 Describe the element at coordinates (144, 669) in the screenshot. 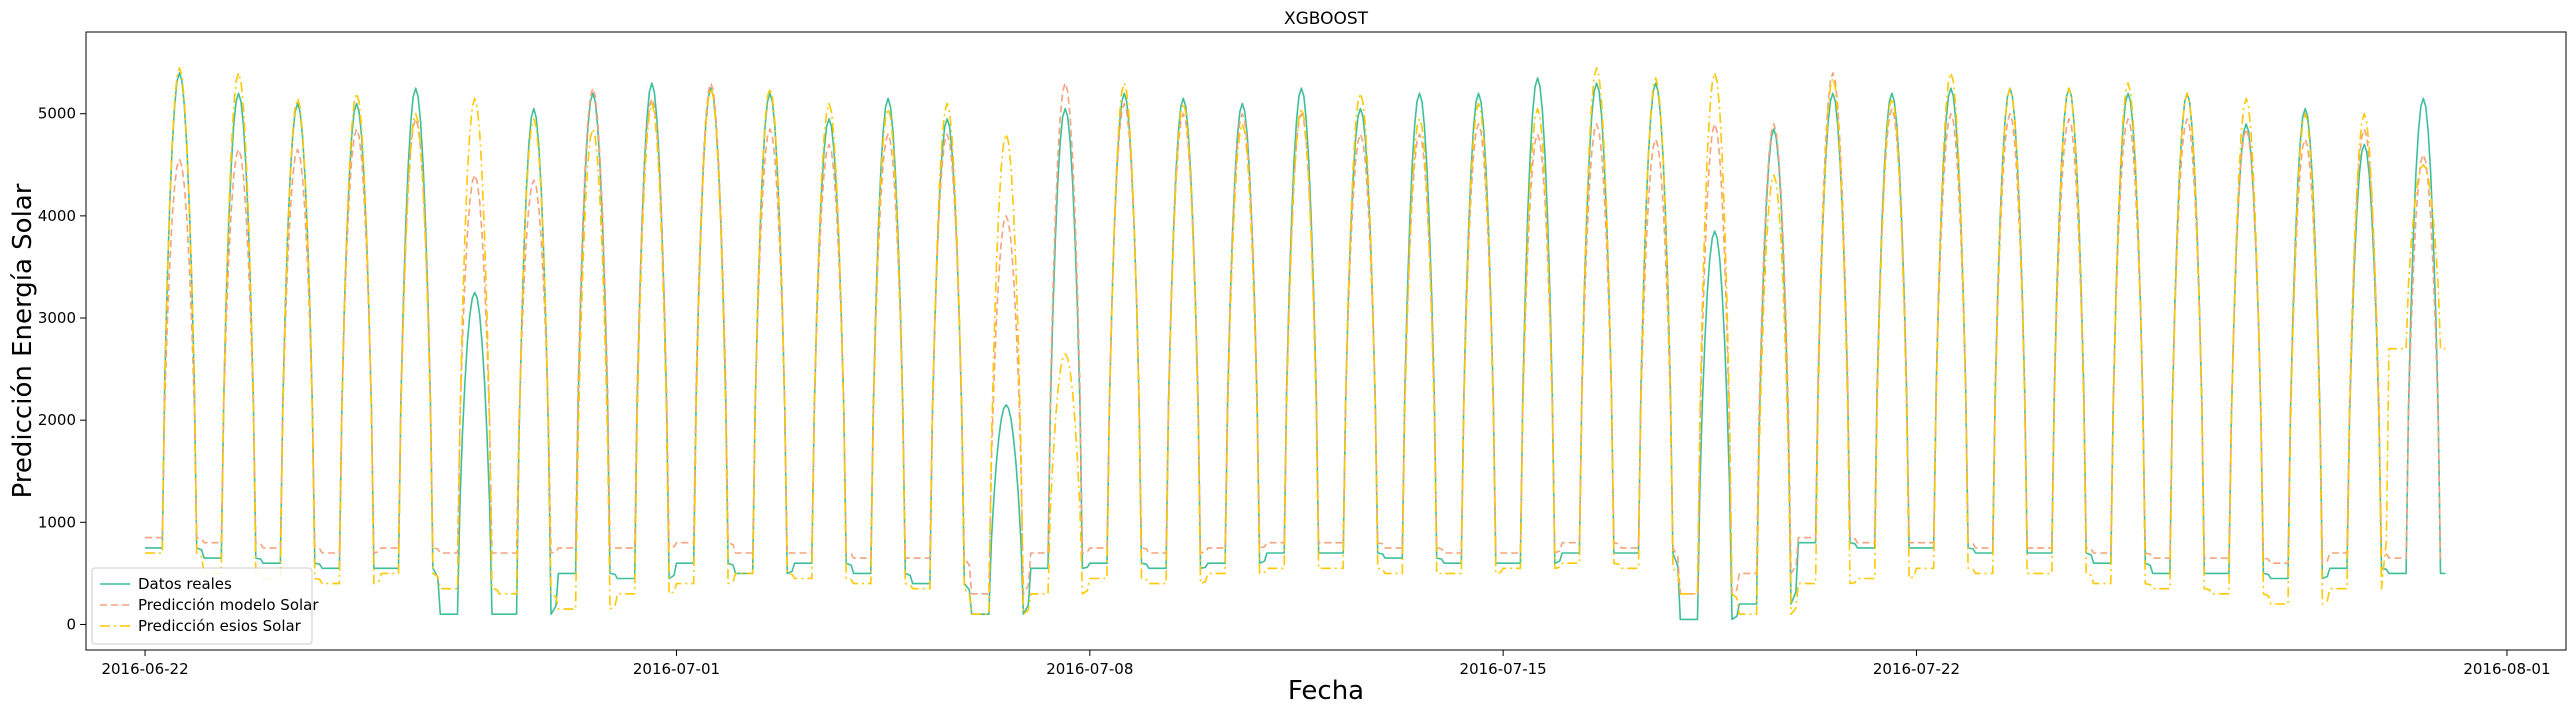

I see `x-tick-label: 2016-06-22` at that location.